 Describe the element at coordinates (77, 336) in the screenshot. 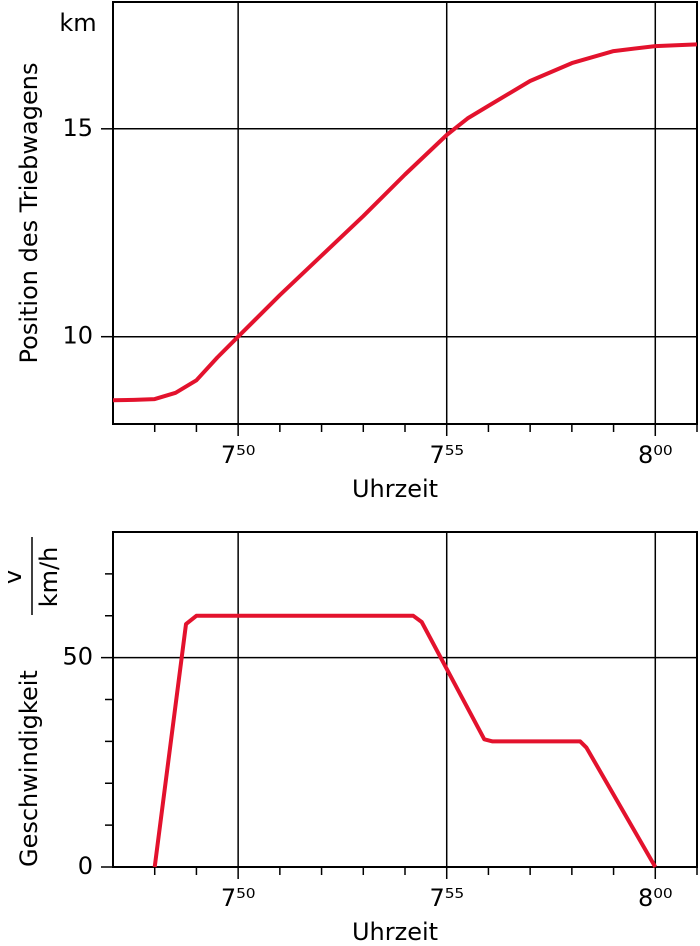

I see `y-tick-label: 10` at that location.